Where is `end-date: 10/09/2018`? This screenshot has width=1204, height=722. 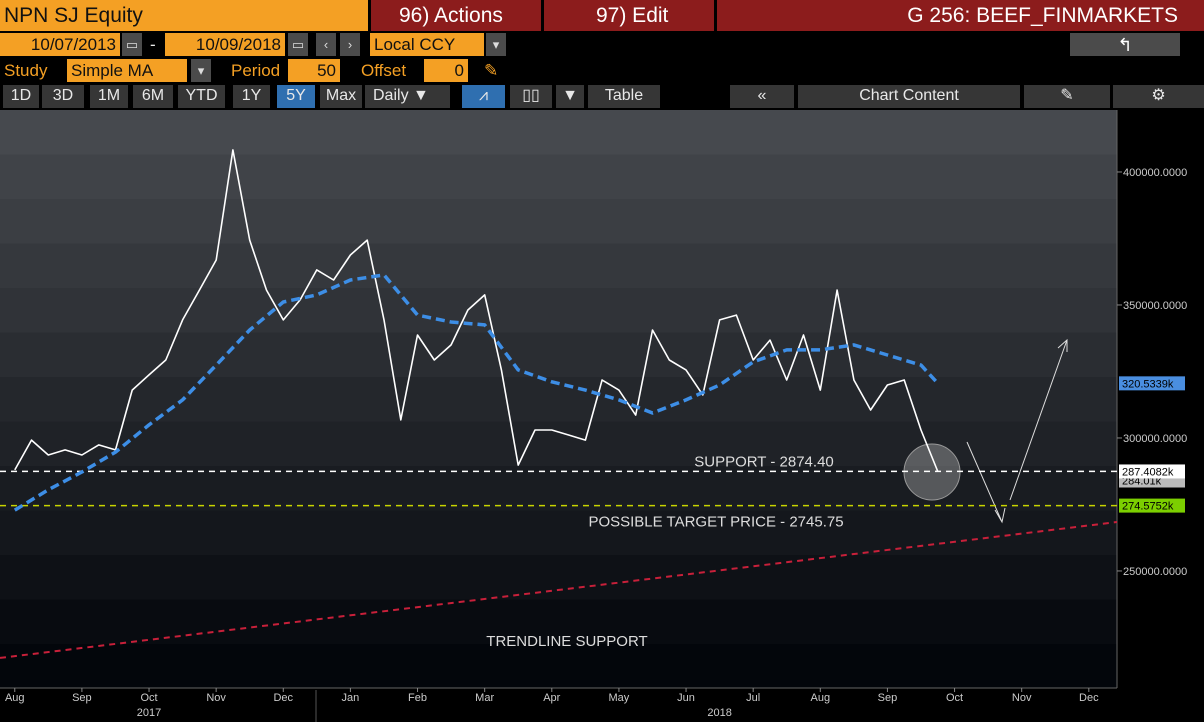
end-date: 10/09/2018 is located at coordinates (225, 44).